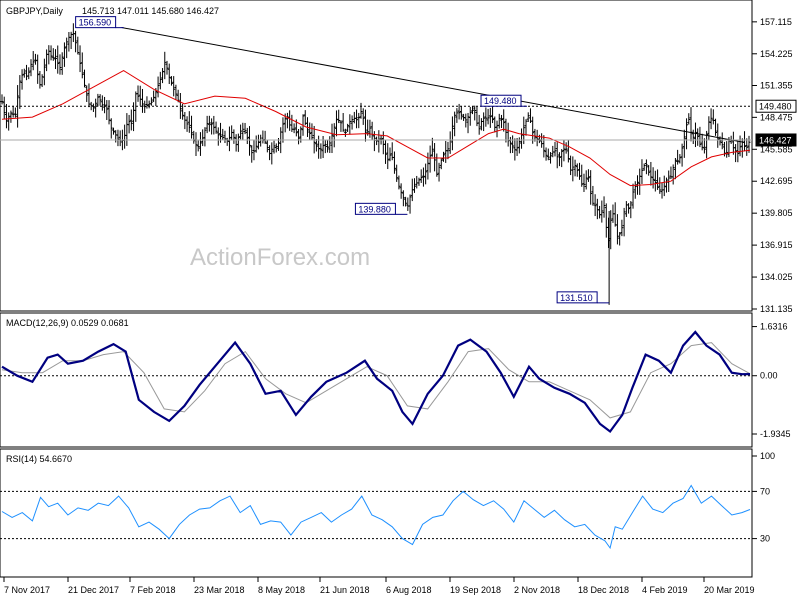 This screenshot has height=600, width=800. What do you see at coordinates (67, 323) in the screenshot?
I see `macd-title: MACD(12,26,9) 0.0529 0.0681` at bounding box center [67, 323].